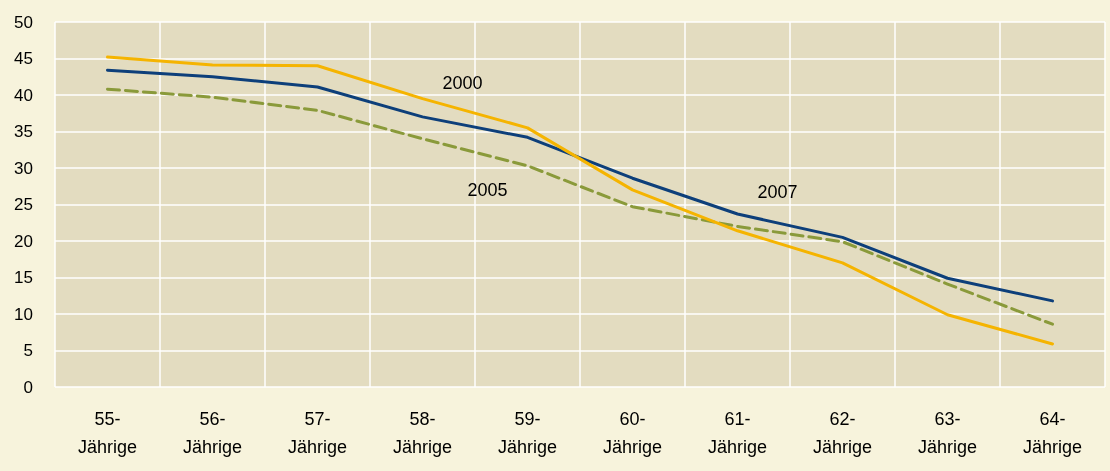  I want to click on y-tick-label: 30, so click(23, 168).